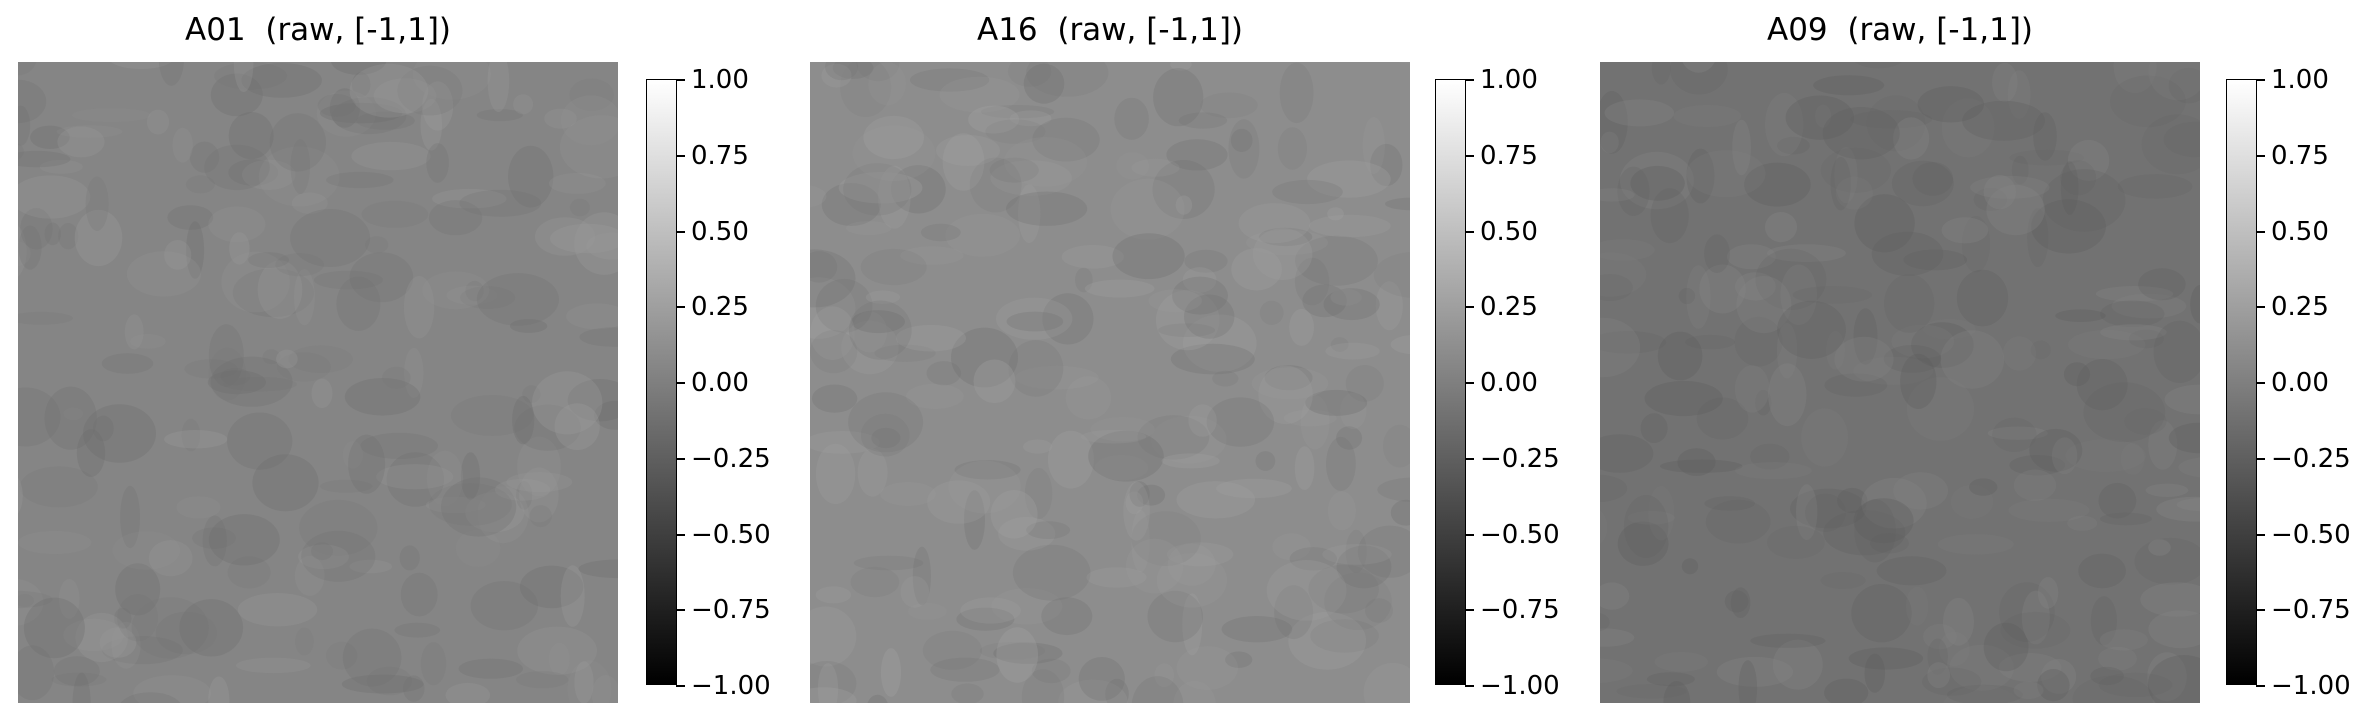 This screenshot has width=2380, height=722. What do you see at coordinates (1520, 686) in the screenshot?
I see `tick-label: −1.00` at bounding box center [1520, 686].